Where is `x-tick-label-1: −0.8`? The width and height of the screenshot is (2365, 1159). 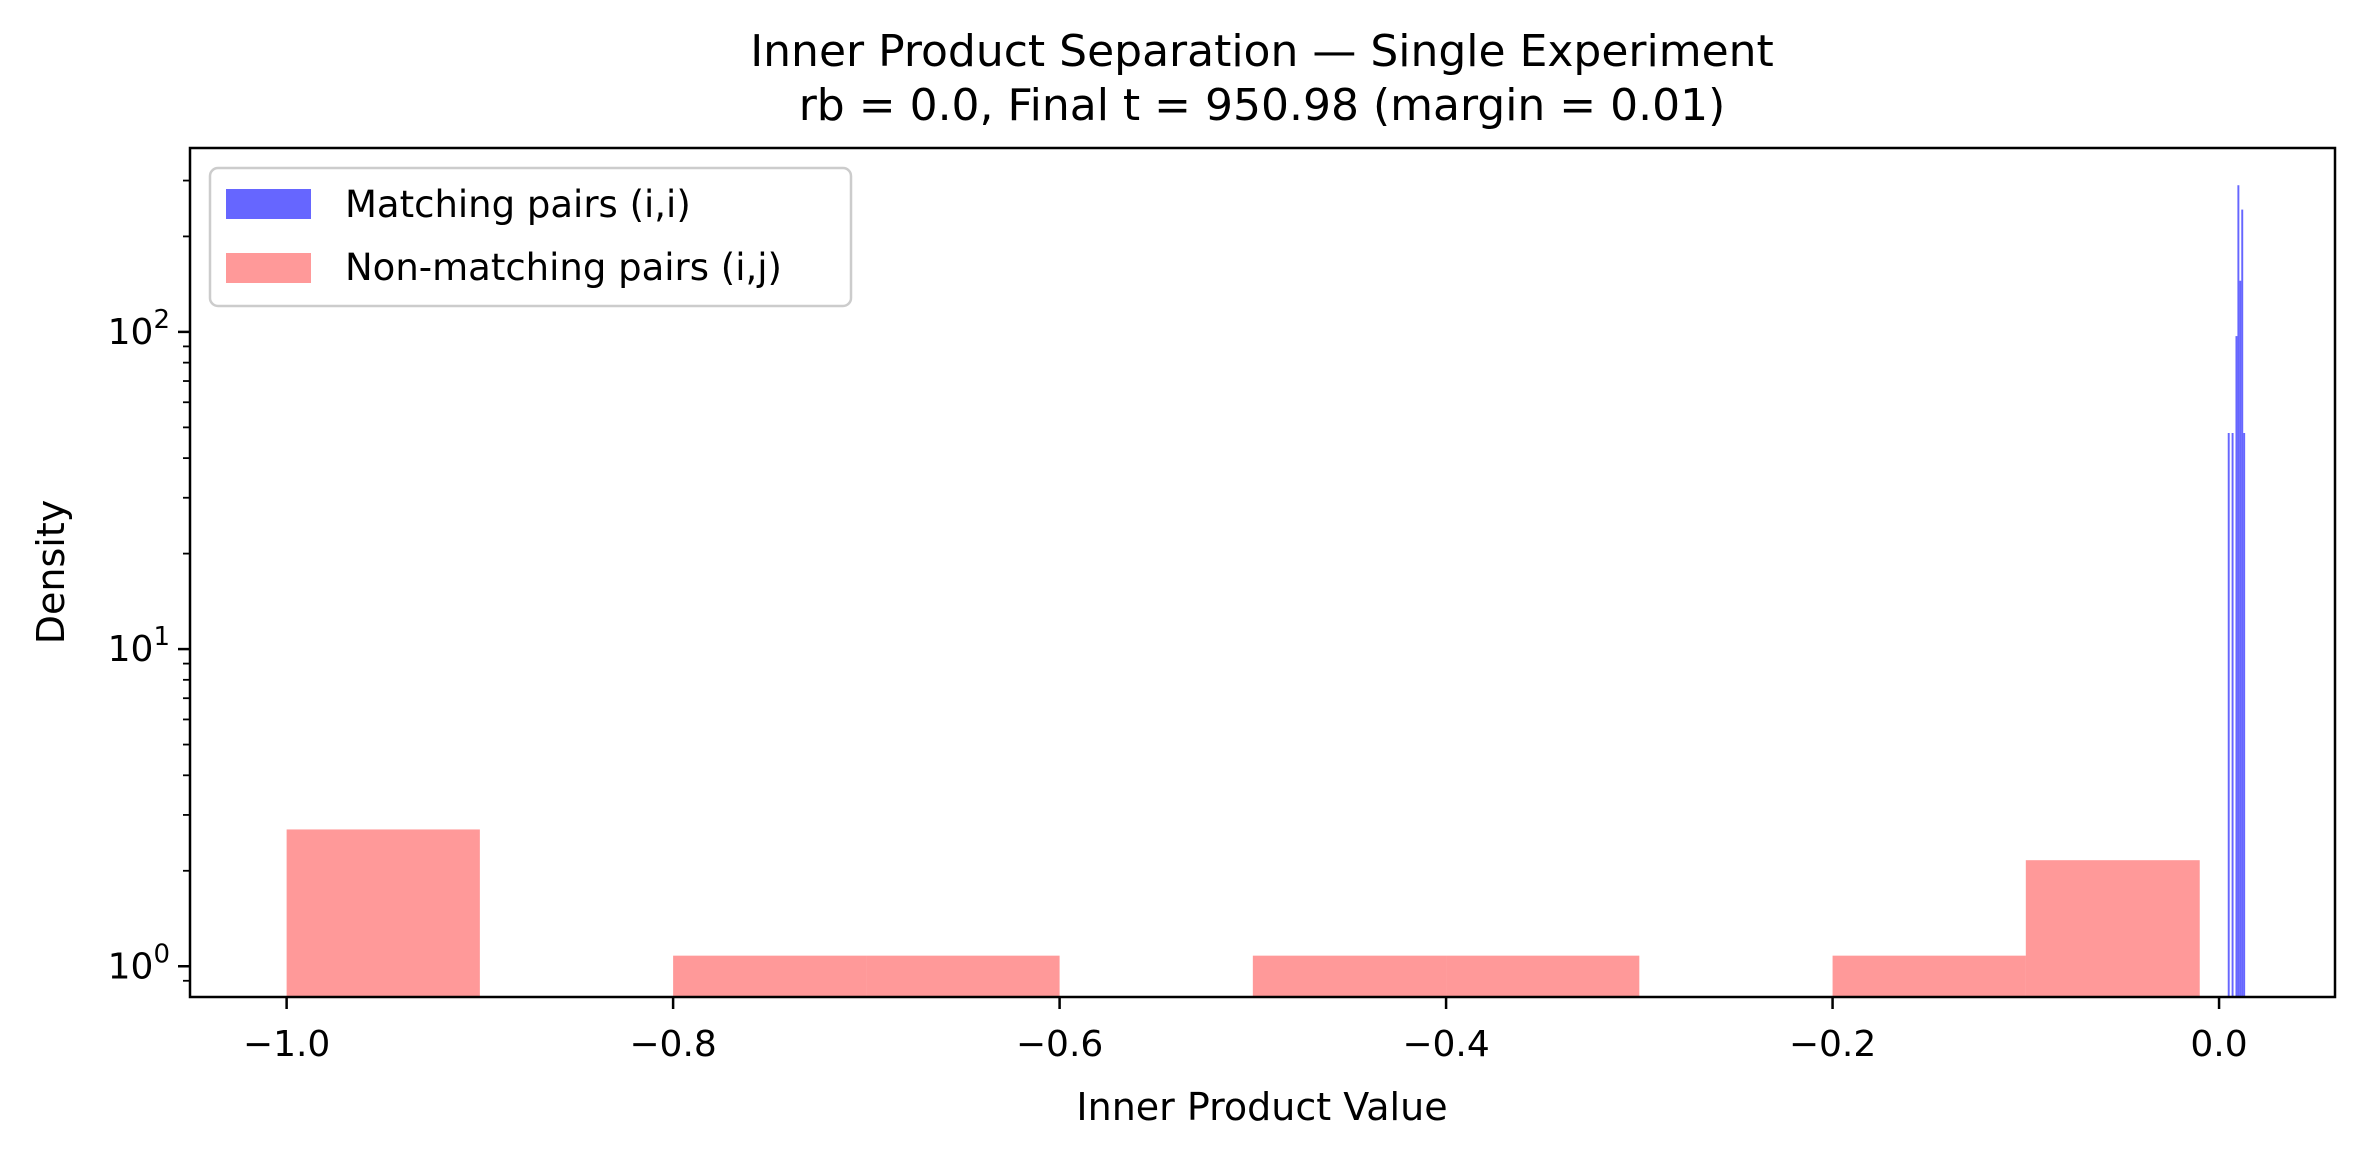
x-tick-label-1: −0.8 is located at coordinates (672, 1044).